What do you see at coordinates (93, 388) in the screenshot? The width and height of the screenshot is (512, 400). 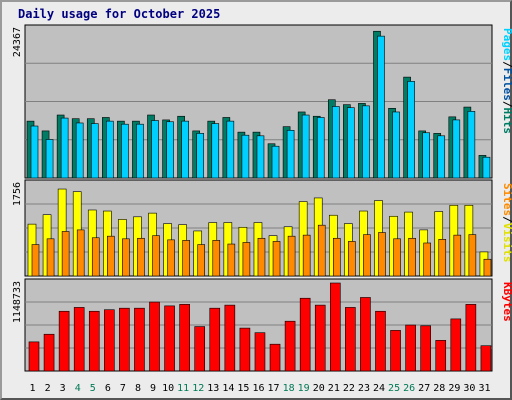 I see `x-axis-label-day-5: 5` at bounding box center [93, 388].